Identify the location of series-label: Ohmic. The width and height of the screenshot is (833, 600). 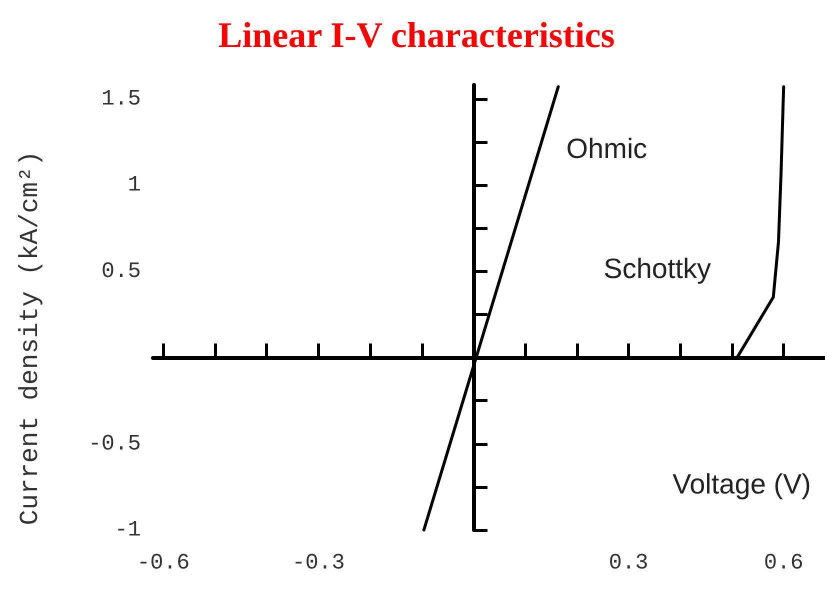
(607, 148).